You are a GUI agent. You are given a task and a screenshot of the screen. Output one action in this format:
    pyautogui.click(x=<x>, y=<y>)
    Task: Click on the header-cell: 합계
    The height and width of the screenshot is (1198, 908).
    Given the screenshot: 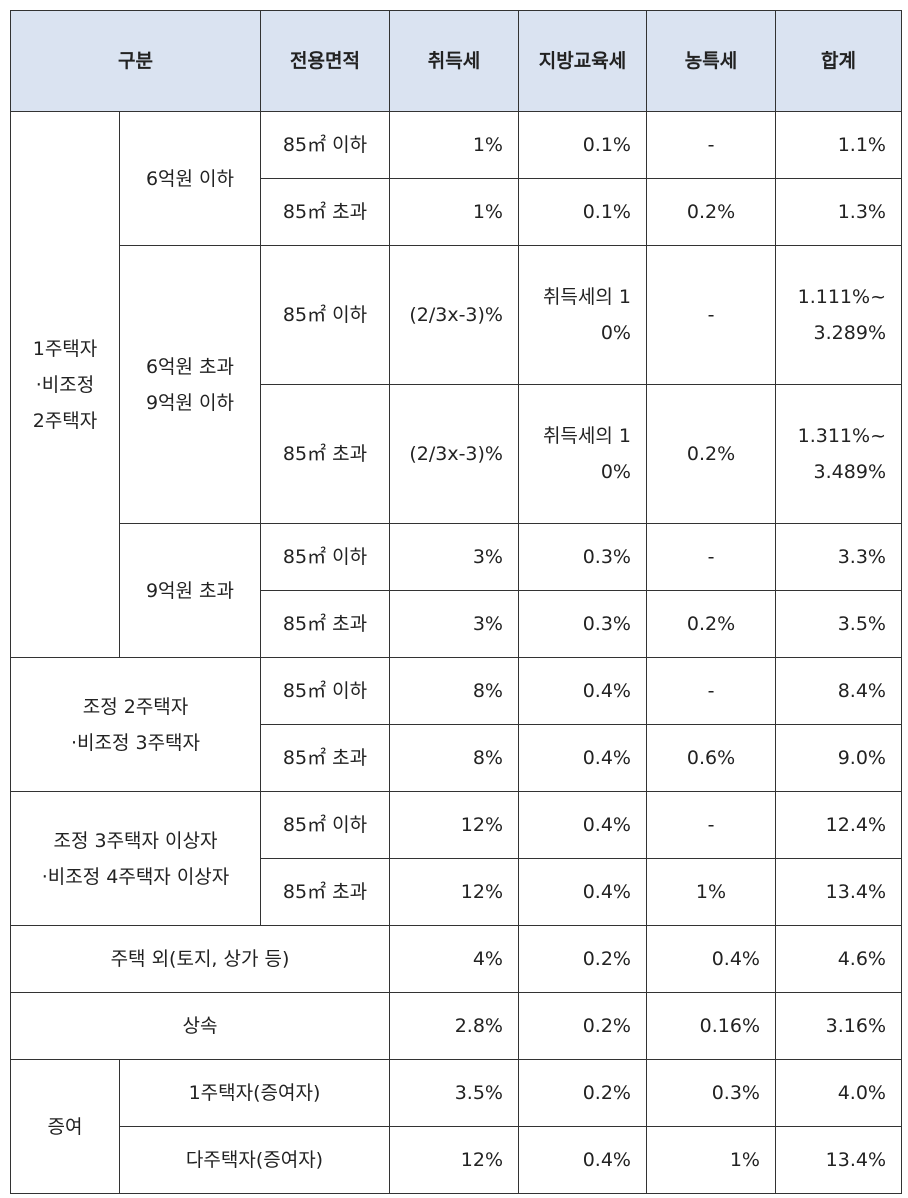 What is the action you would take?
    pyautogui.click(x=838, y=61)
    